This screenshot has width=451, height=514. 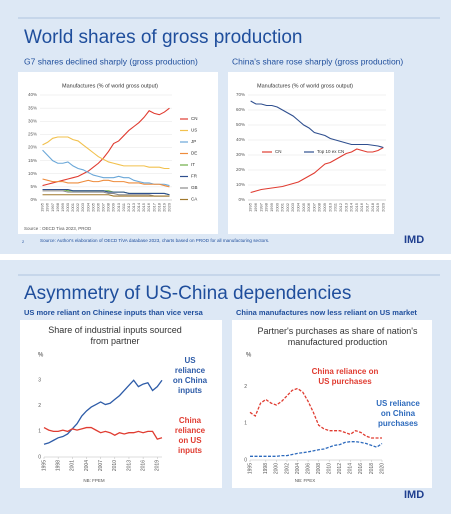 I want to click on slide-title: World shares of gross production, so click(x=163, y=37).